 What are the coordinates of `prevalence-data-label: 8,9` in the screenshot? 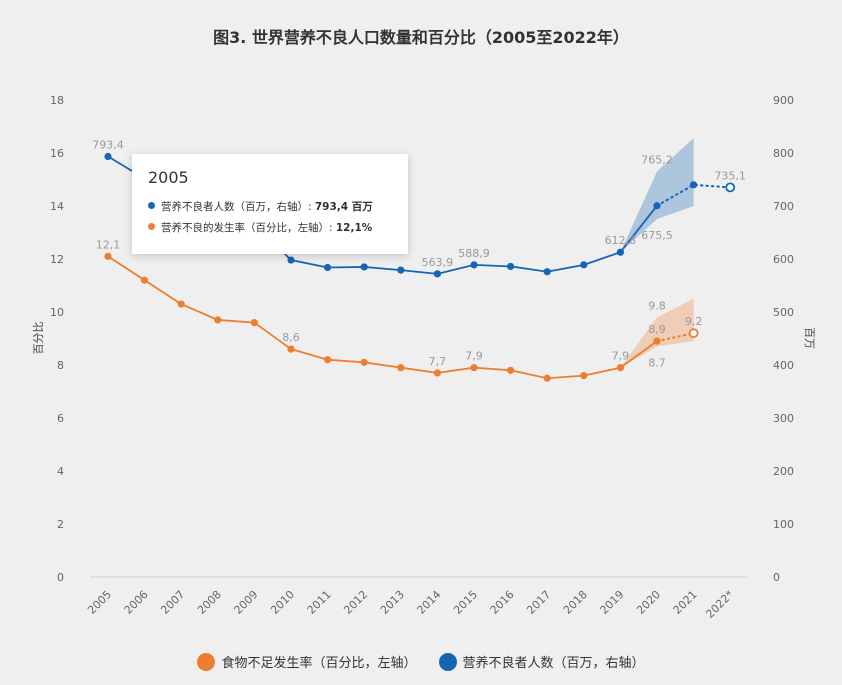 It's located at (657, 329).